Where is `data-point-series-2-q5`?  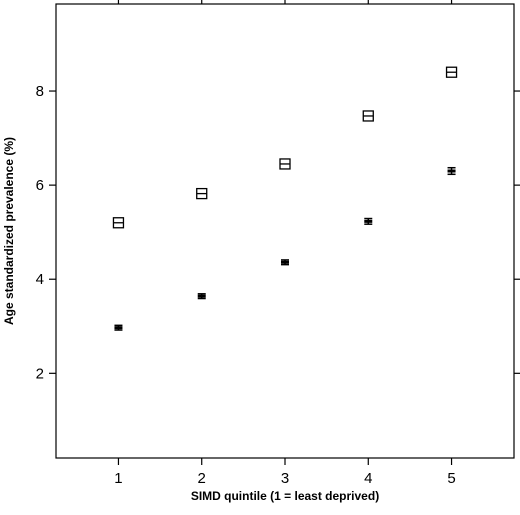 data-point-series-2-q5 is located at coordinates (451, 171).